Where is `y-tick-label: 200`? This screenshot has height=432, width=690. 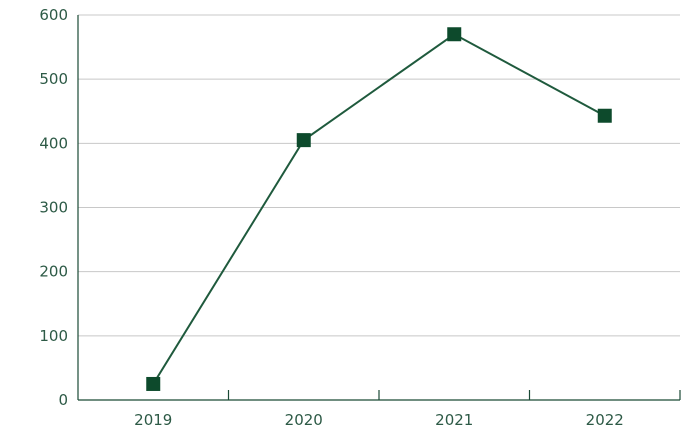
y-tick-label: 200 is located at coordinates (53, 272).